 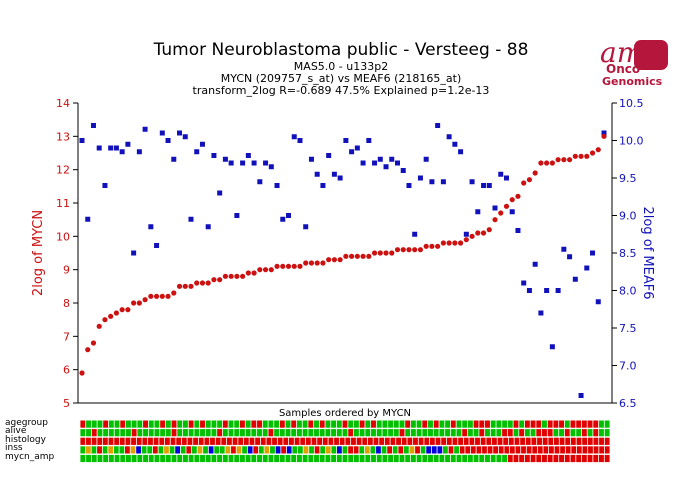 I want to click on annotation-tracks, so click(x=345, y=441).